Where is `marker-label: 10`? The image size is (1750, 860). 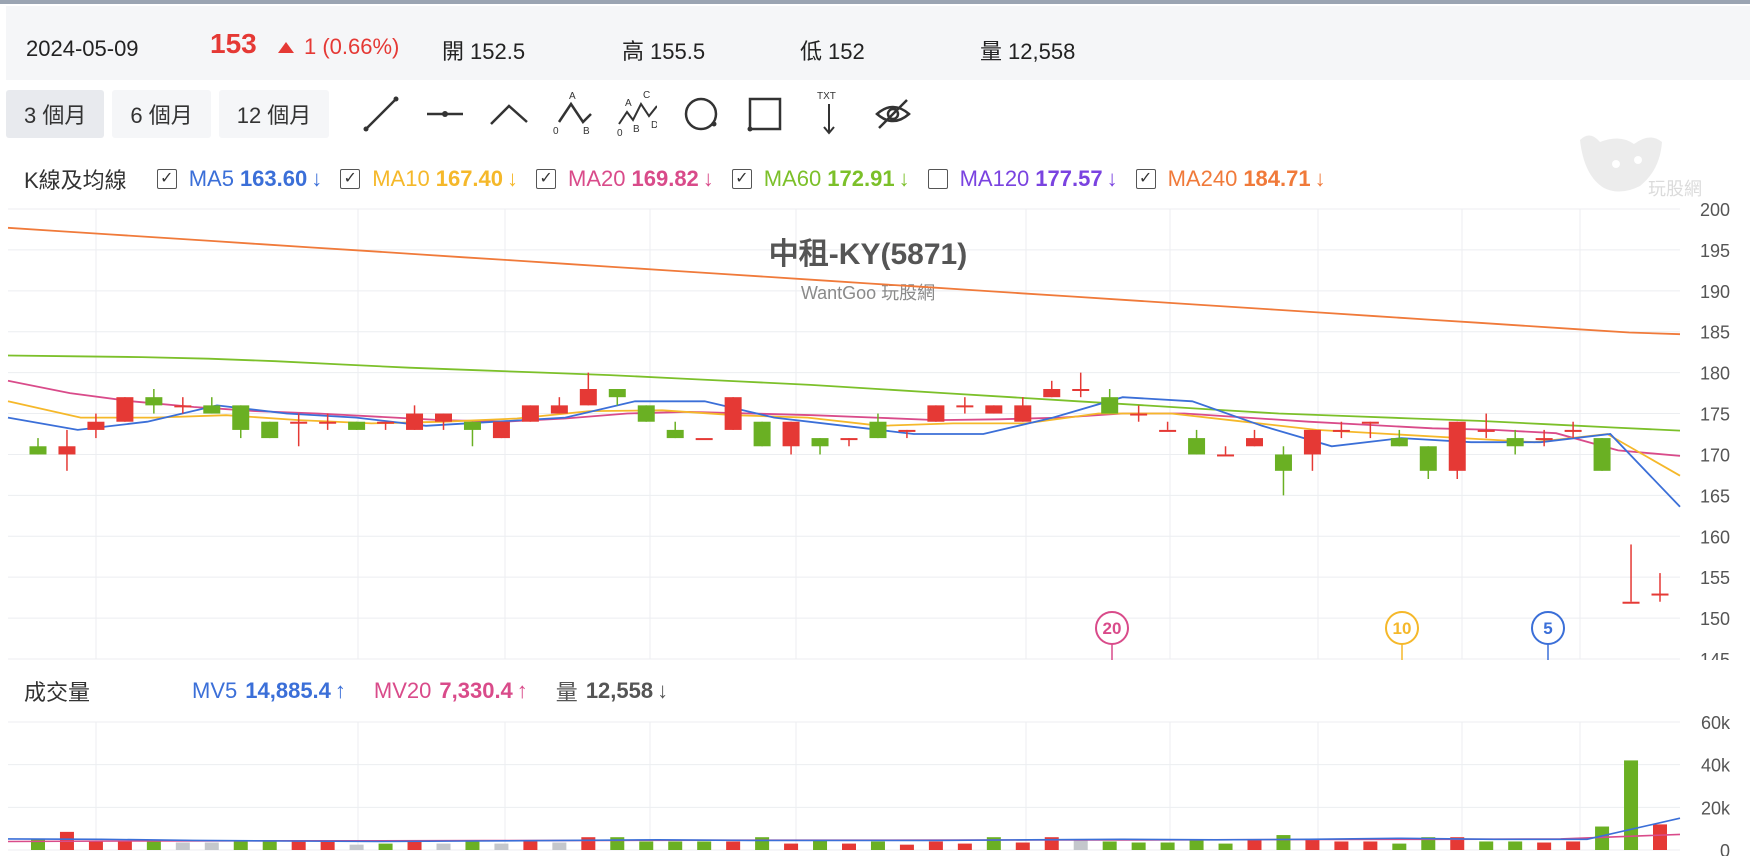
marker-label: 10 is located at coordinates (1402, 628).